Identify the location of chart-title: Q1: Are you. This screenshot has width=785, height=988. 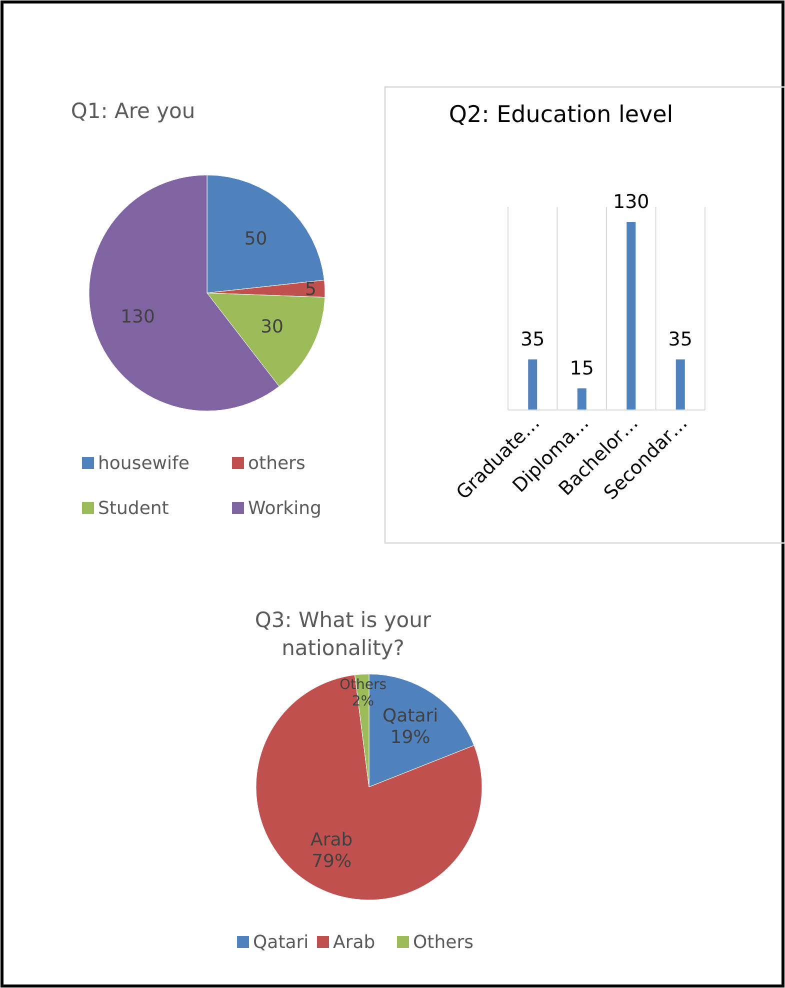
(133, 111).